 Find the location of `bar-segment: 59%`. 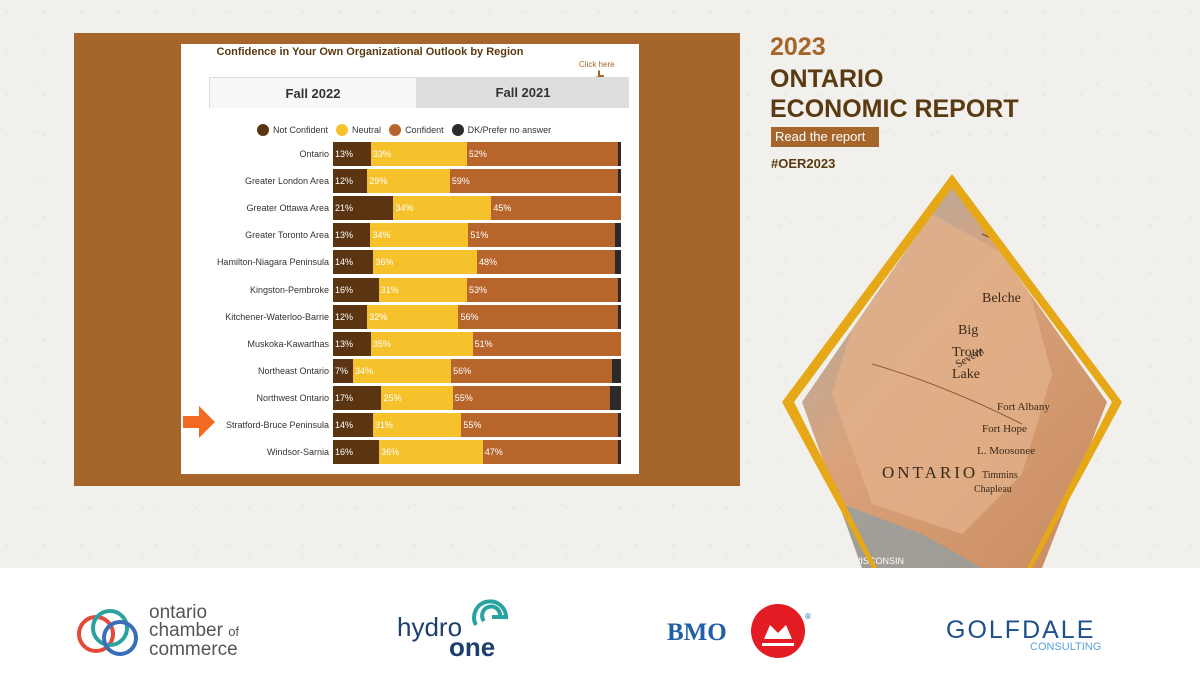

bar-segment: 59% is located at coordinates (534, 181).